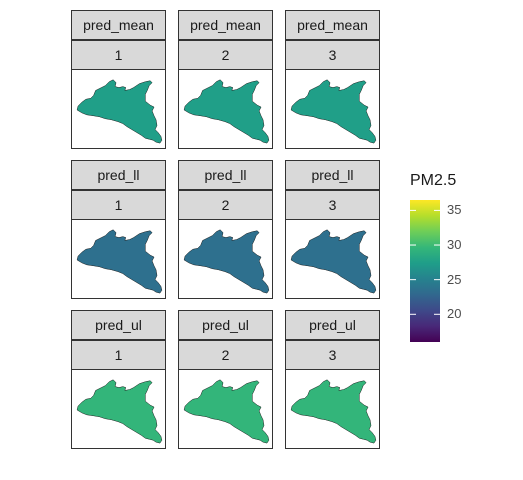 Image resolution: width=523 pixels, height=480 pixels. I want to click on colorbar, so click(425, 271).